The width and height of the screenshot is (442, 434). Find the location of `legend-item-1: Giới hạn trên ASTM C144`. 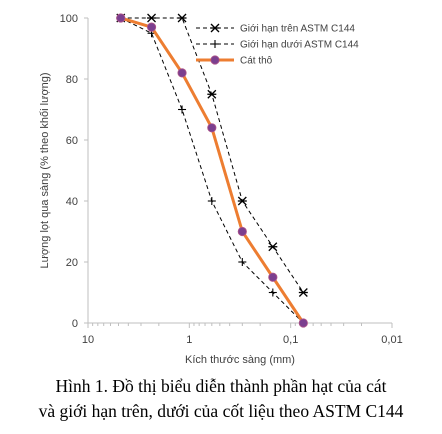

legend-item-1: Giới hạn trên ASTM C144 is located at coordinates (275, 29).